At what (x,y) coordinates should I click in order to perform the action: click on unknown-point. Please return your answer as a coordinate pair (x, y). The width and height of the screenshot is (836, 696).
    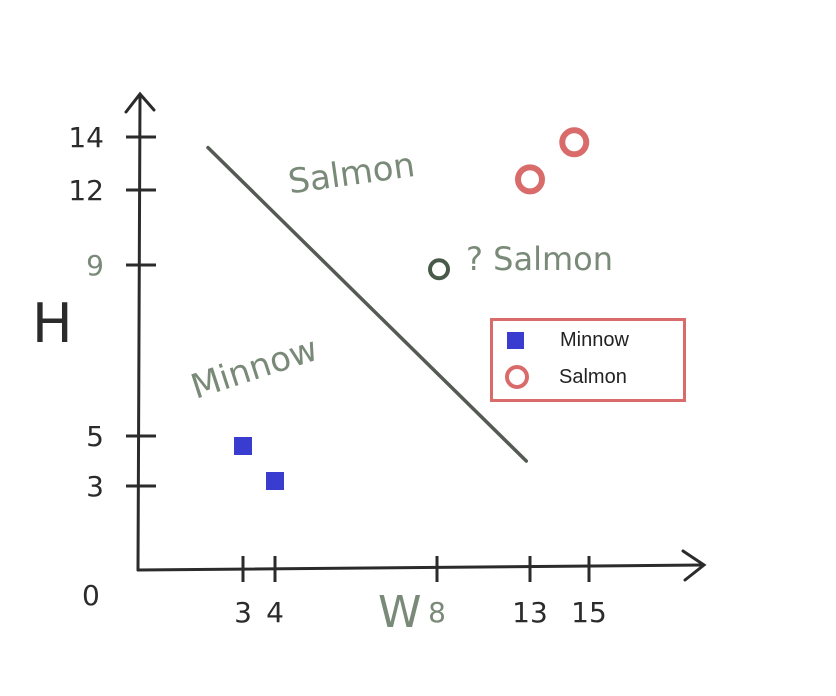
    Looking at the image, I should click on (439, 269).